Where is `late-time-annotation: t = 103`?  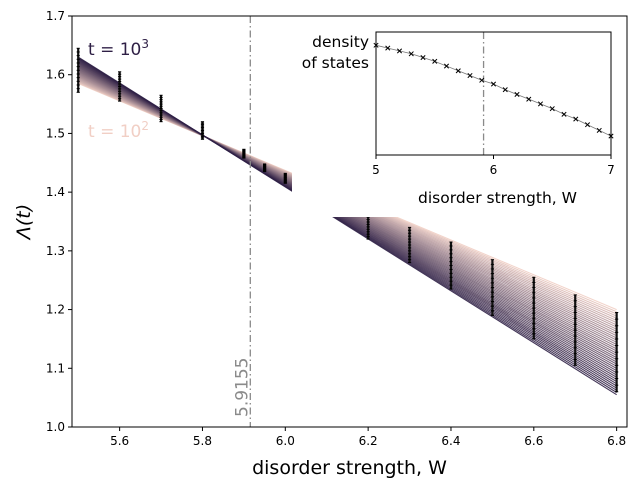 late-time-annotation: t = 103 is located at coordinates (118, 48).